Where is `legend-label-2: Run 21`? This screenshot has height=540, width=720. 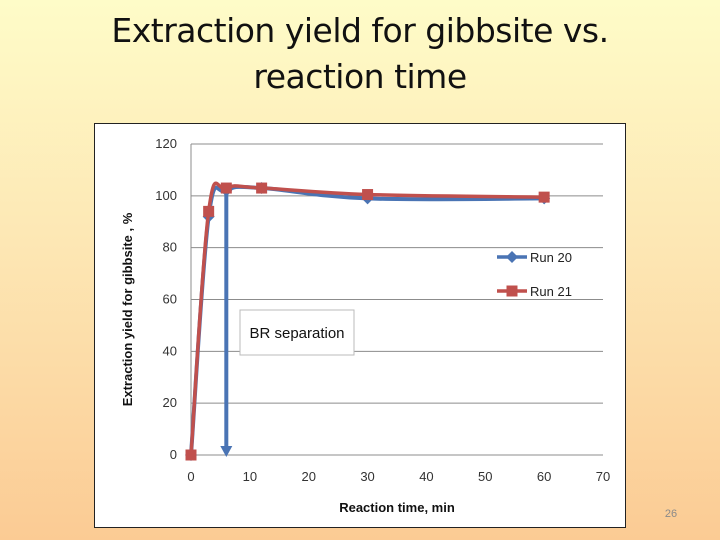 legend-label-2: Run 21 is located at coordinates (551, 291).